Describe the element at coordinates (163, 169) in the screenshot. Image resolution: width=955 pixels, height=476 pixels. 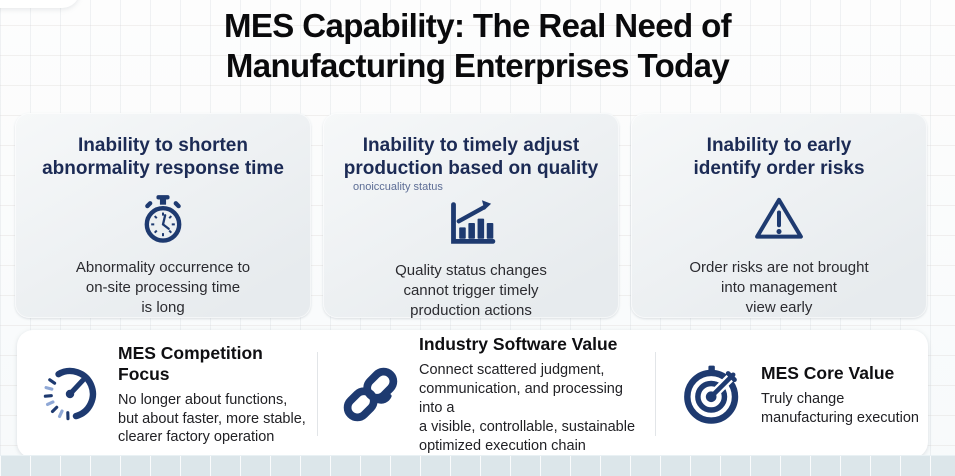
I see `card-title-line: abnormality response time` at that location.